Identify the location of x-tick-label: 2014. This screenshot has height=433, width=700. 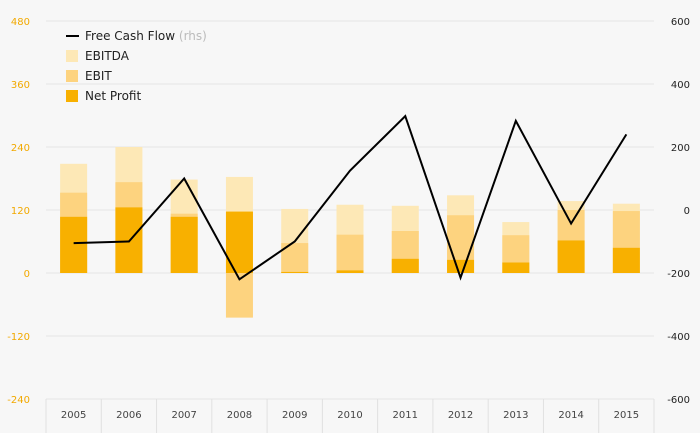
(570, 415).